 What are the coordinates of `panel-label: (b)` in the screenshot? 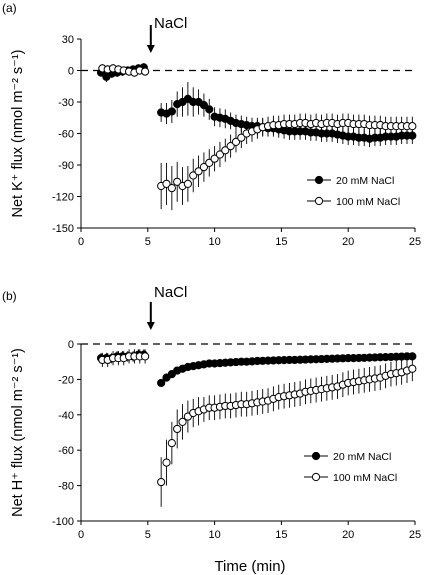 It's located at (9, 296).